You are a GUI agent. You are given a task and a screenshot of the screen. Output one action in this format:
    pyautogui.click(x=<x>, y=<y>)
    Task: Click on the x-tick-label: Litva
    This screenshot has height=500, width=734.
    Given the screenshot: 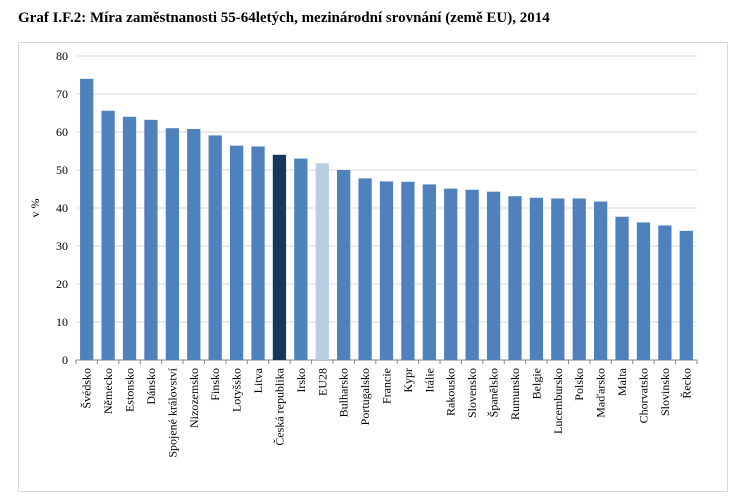 What is the action you would take?
    pyautogui.click(x=258, y=380)
    